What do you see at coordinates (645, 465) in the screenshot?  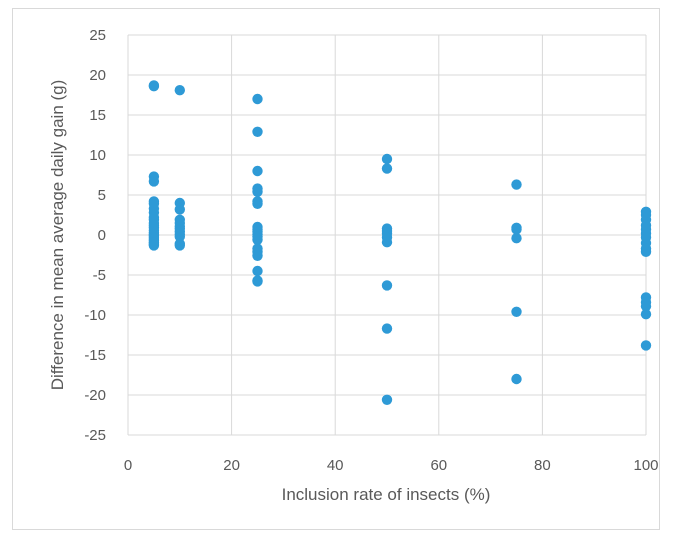 I see `x-tick-label: 100` at bounding box center [645, 465].